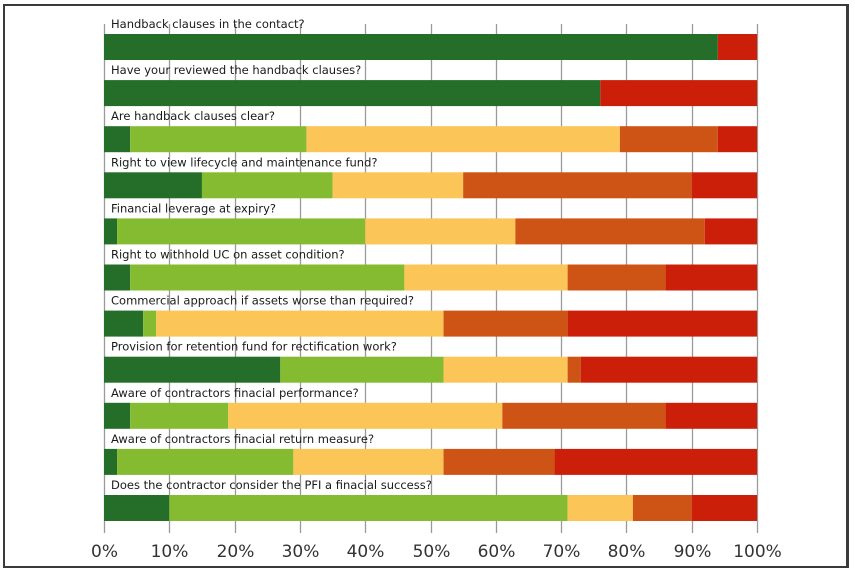 This screenshot has height=572, width=855. What do you see at coordinates (562, 552) in the screenshot?
I see `x-tick-label: 70%` at bounding box center [562, 552].